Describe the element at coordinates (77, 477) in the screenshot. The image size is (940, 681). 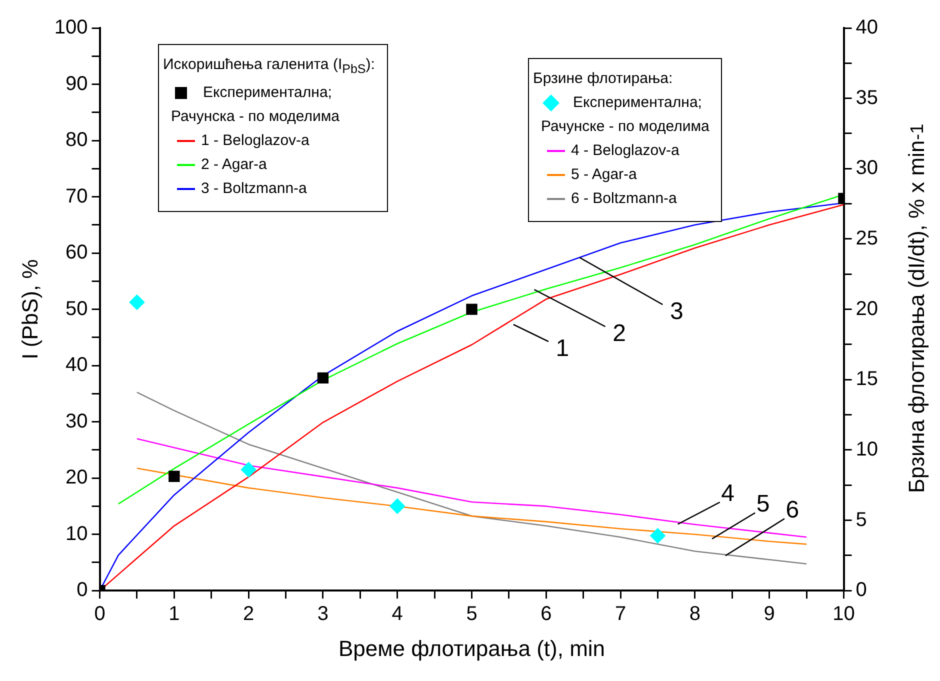
I see `y-tick-label: 20` at that location.